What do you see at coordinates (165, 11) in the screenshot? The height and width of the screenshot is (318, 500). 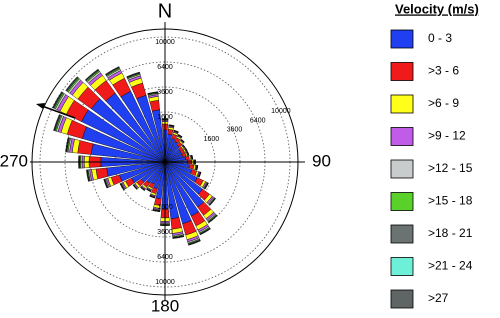 I see `north-label: N` at bounding box center [165, 11].